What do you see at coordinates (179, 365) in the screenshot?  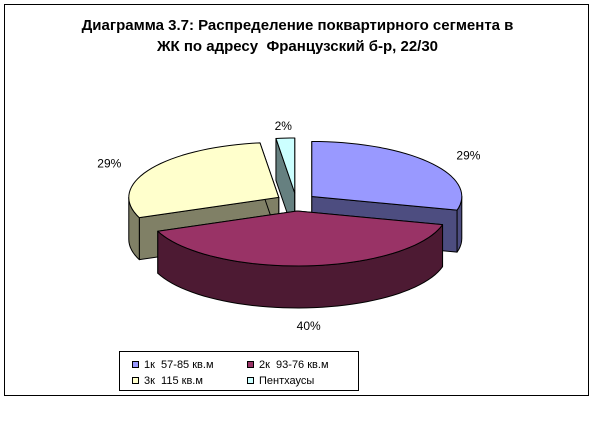 I see `legend-label-1k: 1к 57-85 кв.м` at bounding box center [179, 365].